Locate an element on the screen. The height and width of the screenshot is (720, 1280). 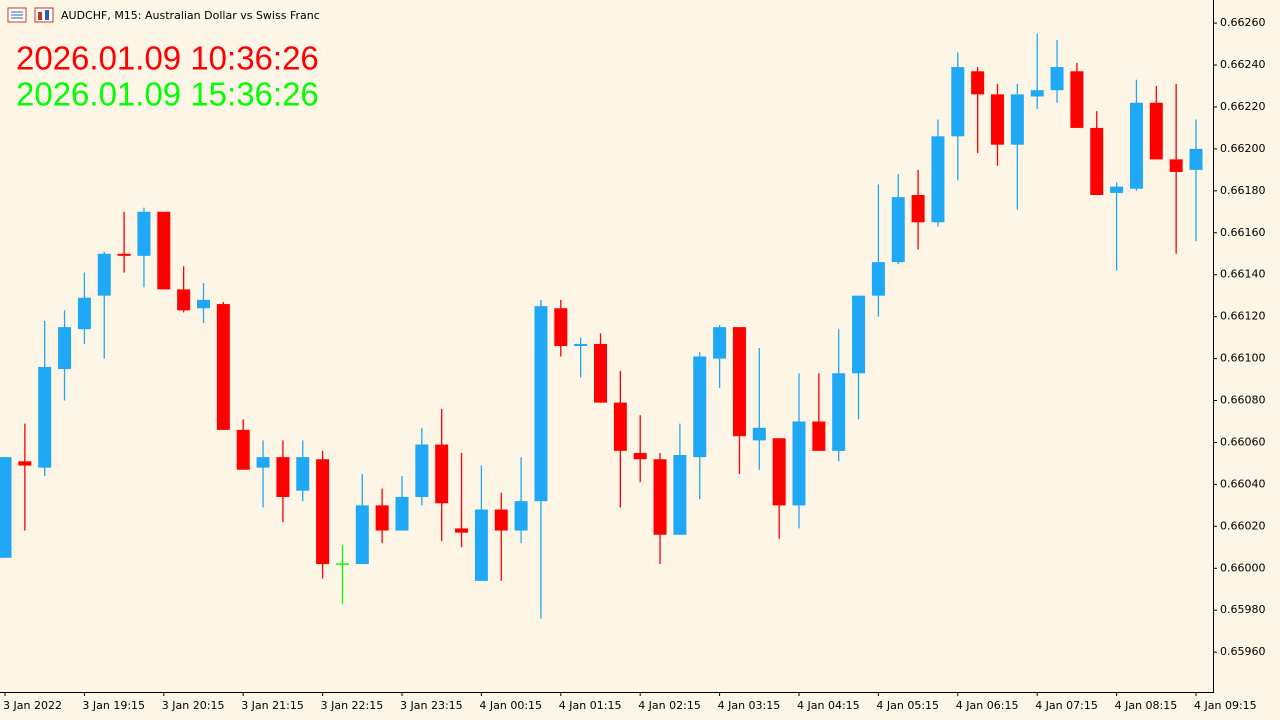
x-tick-label: 4 Jan 08:15 is located at coordinates (1146, 705).